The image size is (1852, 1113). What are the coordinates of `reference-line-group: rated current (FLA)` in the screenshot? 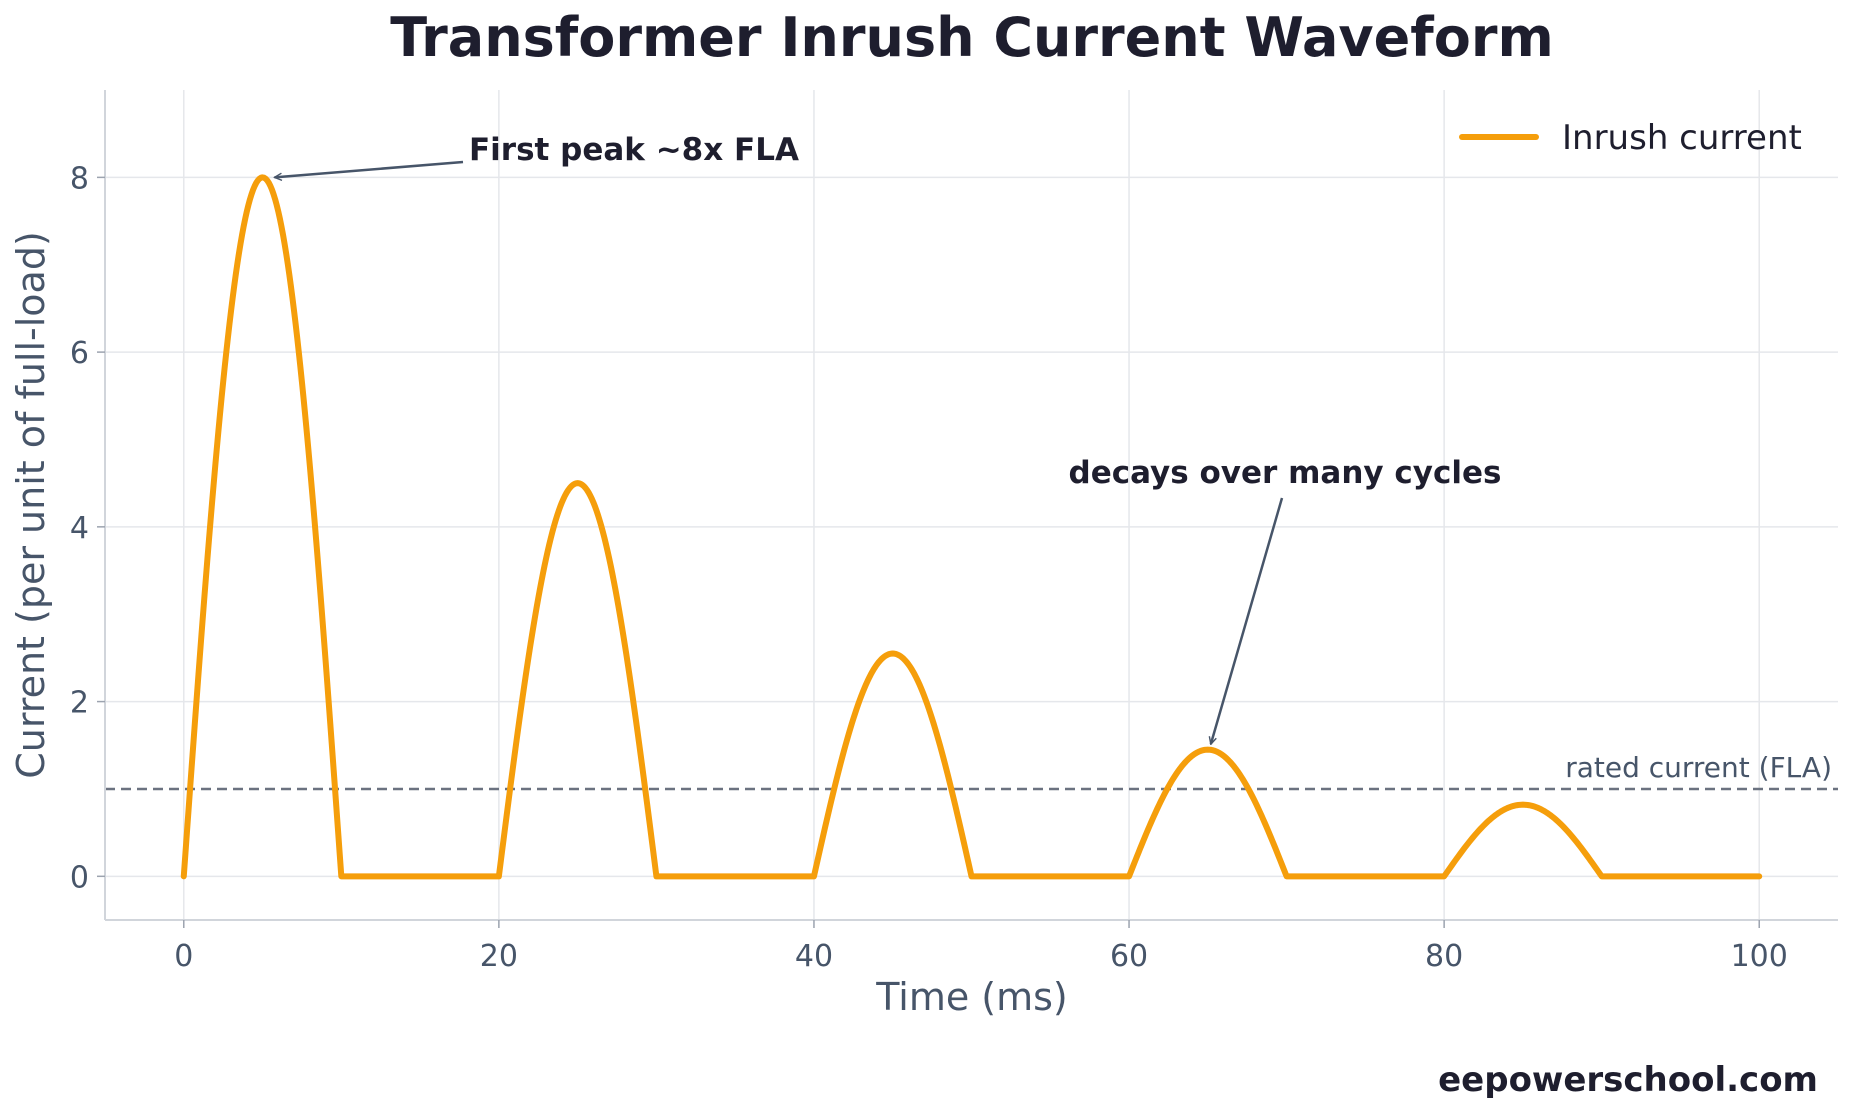 It's located at (971, 771).